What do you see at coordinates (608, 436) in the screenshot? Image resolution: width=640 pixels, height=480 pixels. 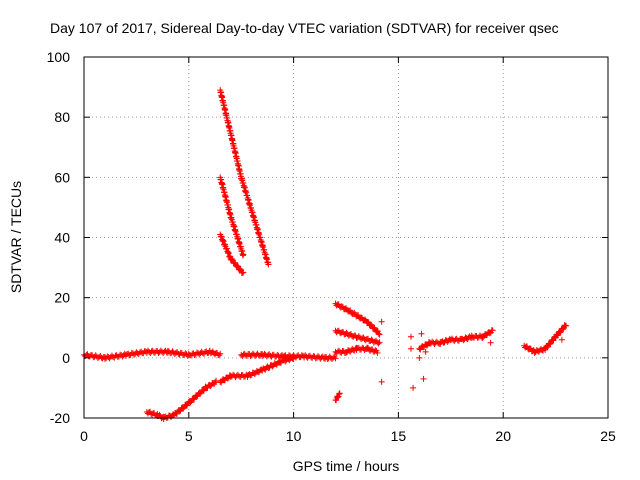 I see `x-tick-label: 25` at bounding box center [608, 436].